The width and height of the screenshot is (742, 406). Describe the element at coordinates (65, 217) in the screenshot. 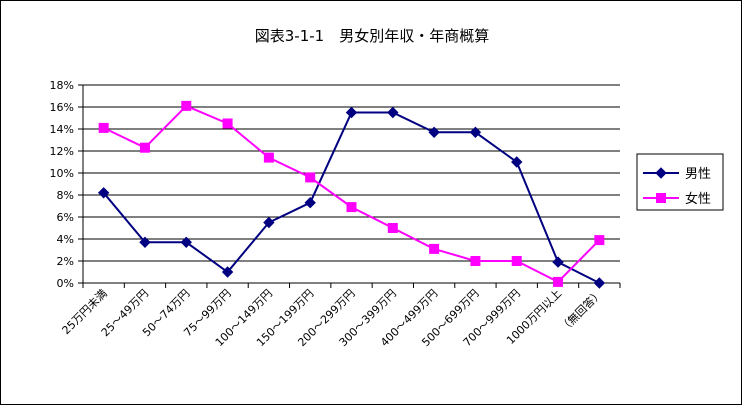

I see `y-tick-label: 6%` at that location.